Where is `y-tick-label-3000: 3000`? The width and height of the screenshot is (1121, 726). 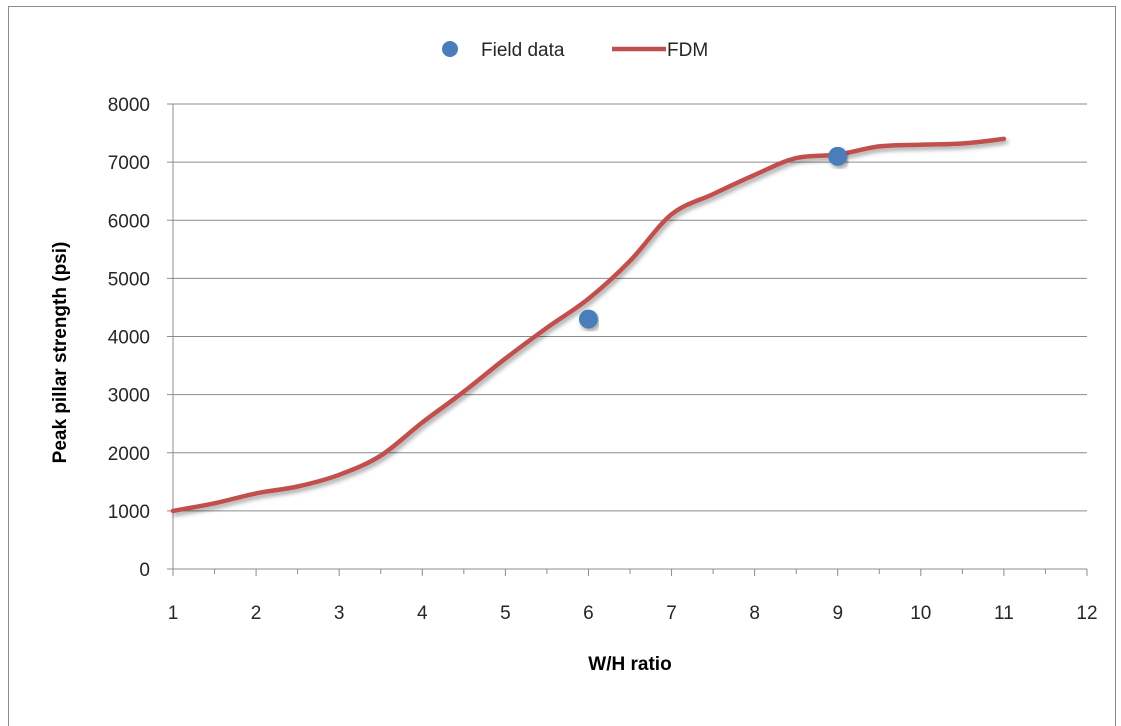 y-tick-label-3000: 3000 is located at coordinates (129, 396).